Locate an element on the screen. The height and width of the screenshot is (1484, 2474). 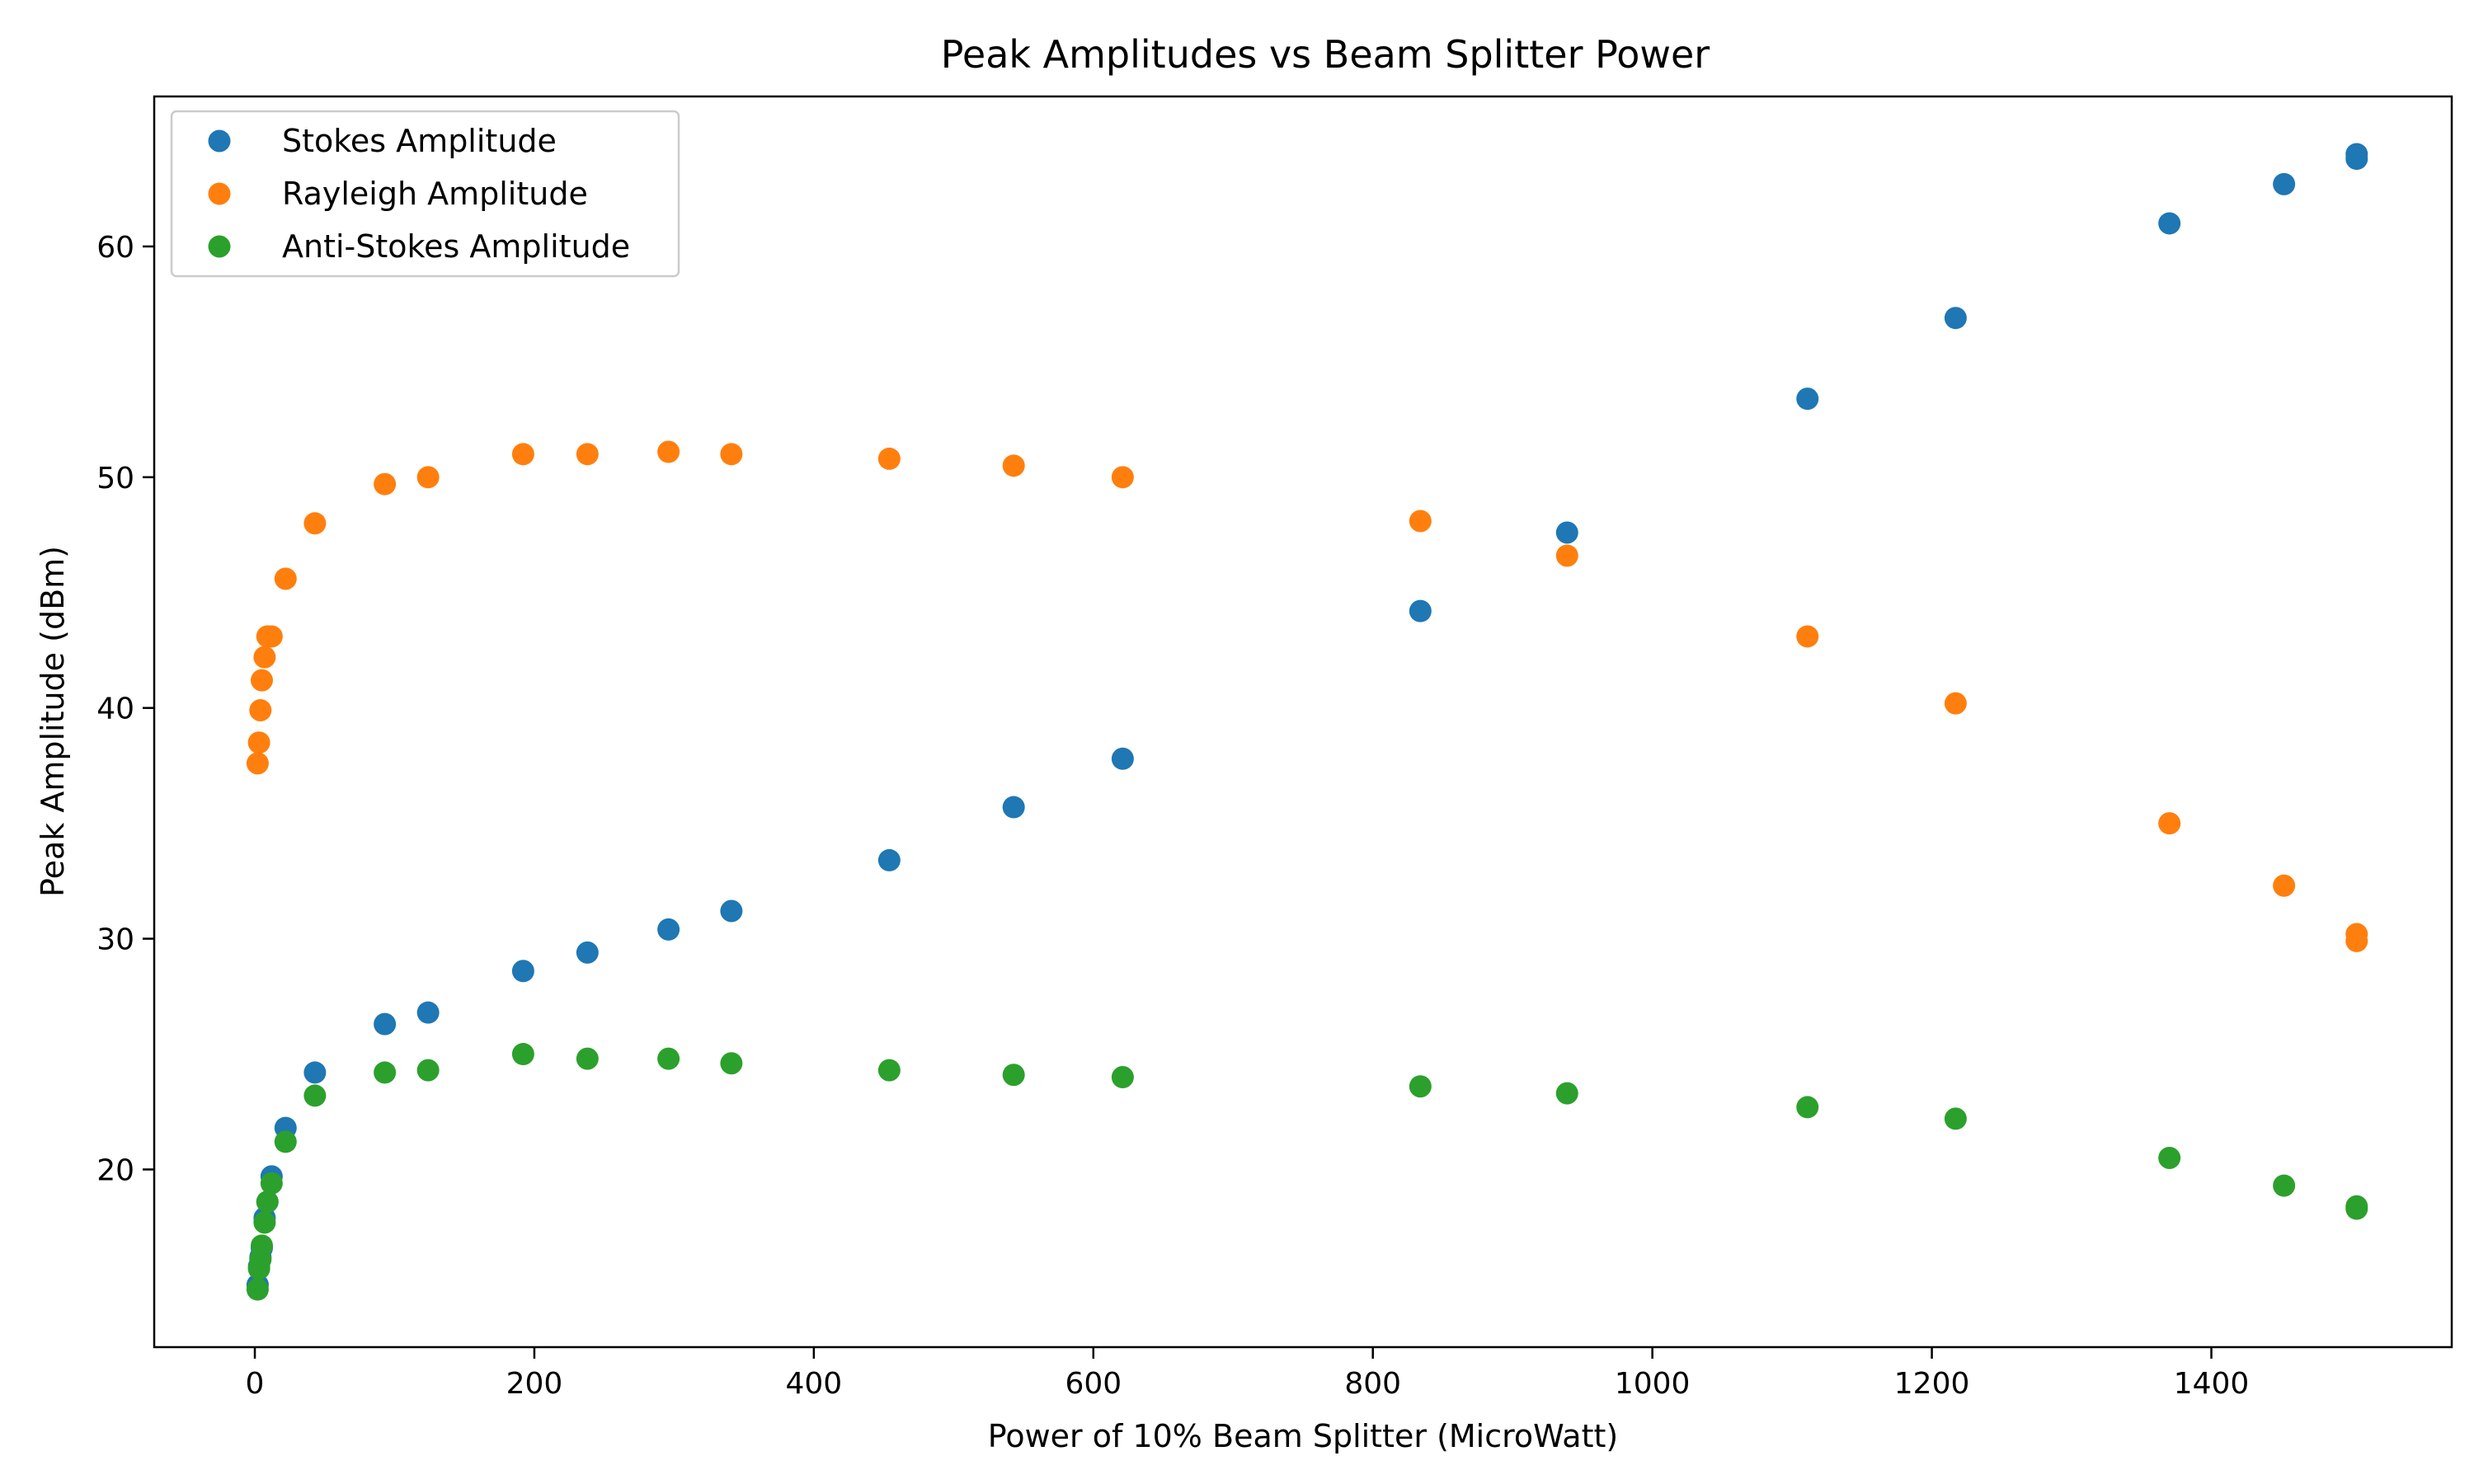
y-axis-ticks: 20 30 40 50 60 is located at coordinates (125, 709).